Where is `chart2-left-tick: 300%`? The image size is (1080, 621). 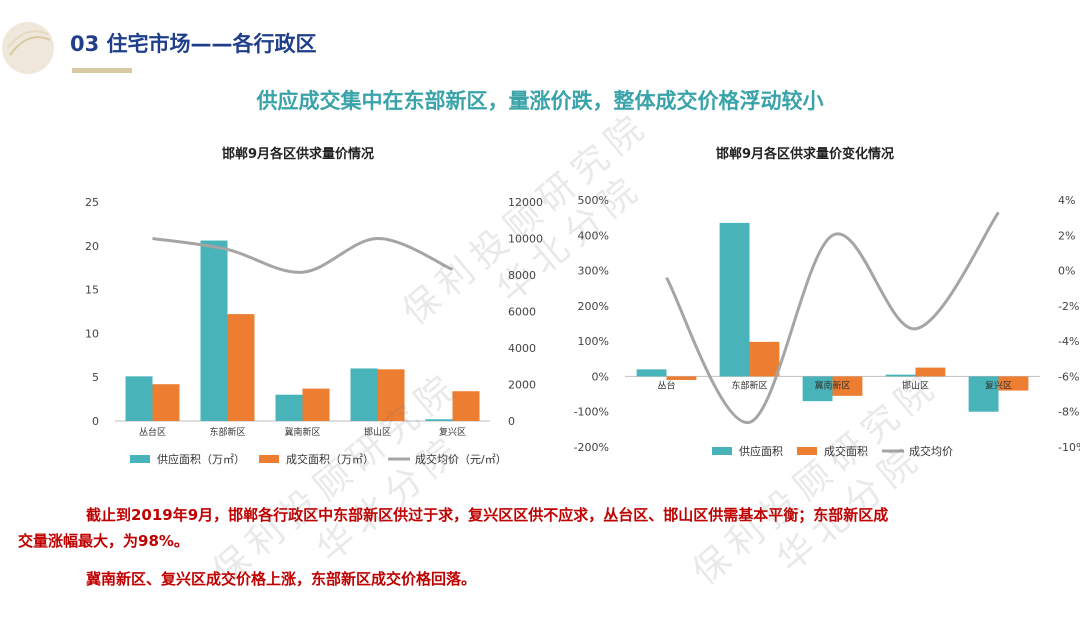 chart2-left-tick: 300% is located at coordinates (593, 271).